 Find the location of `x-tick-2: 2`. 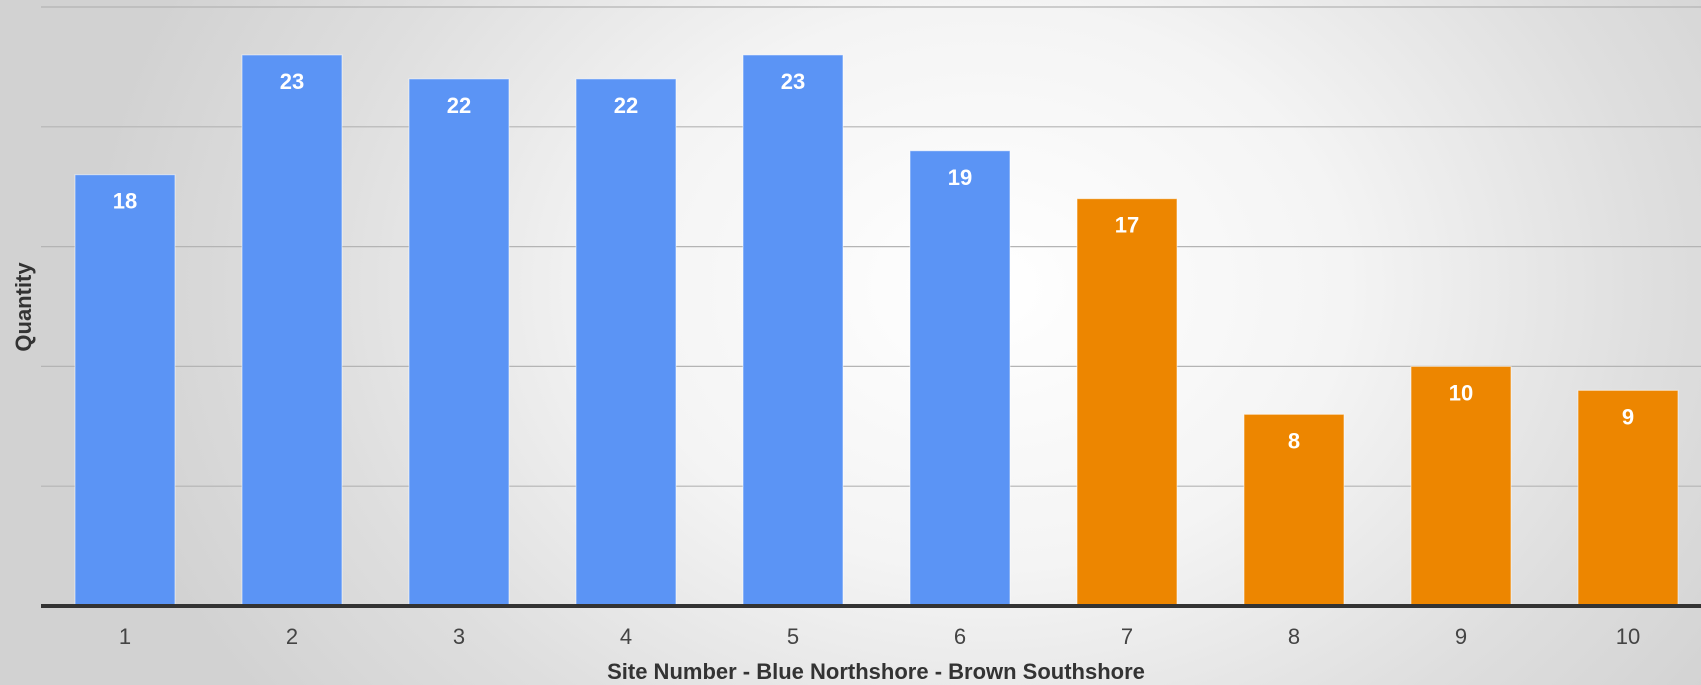

x-tick-2: 2 is located at coordinates (292, 636).